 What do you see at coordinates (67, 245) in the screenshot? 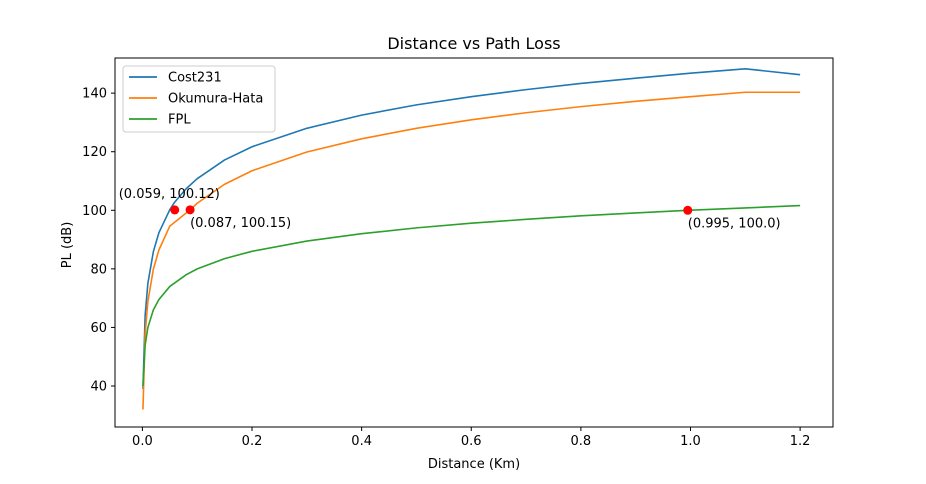
I see `y-axis-label: PL (dB)` at bounding box center [67, 245].